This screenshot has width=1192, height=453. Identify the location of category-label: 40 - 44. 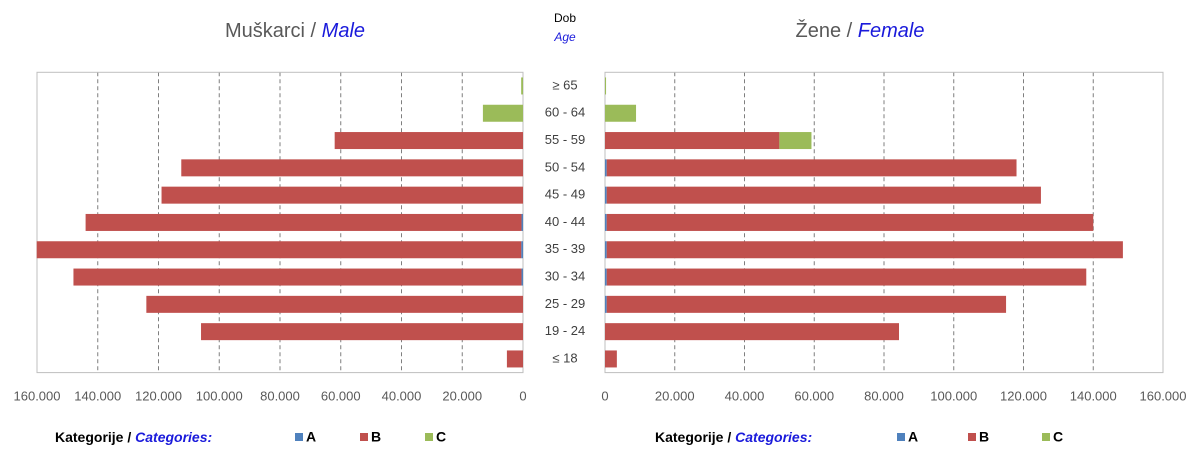
(565, 221).